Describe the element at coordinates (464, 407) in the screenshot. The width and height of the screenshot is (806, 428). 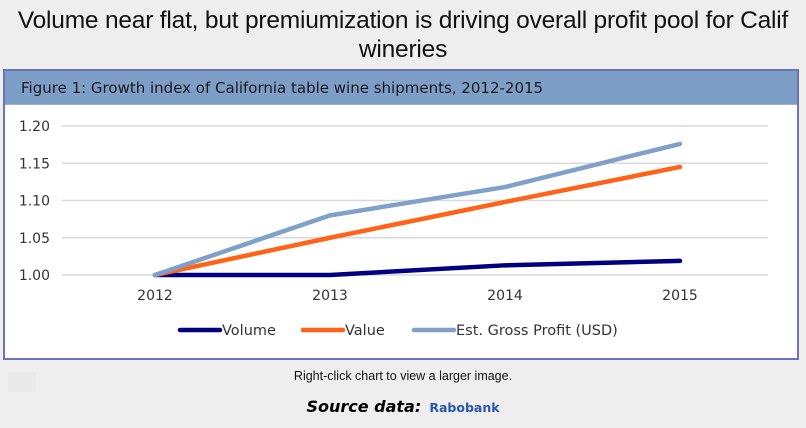
I see `source-link: Rabobank` at that location.